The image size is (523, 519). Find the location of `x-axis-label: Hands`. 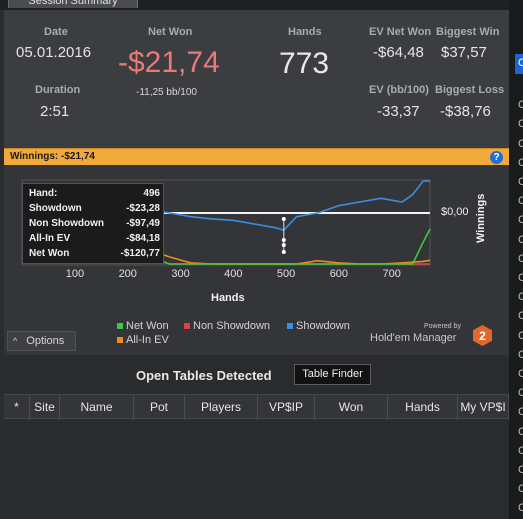

x-axis-label: Hands is located at coordinates (228, 298).